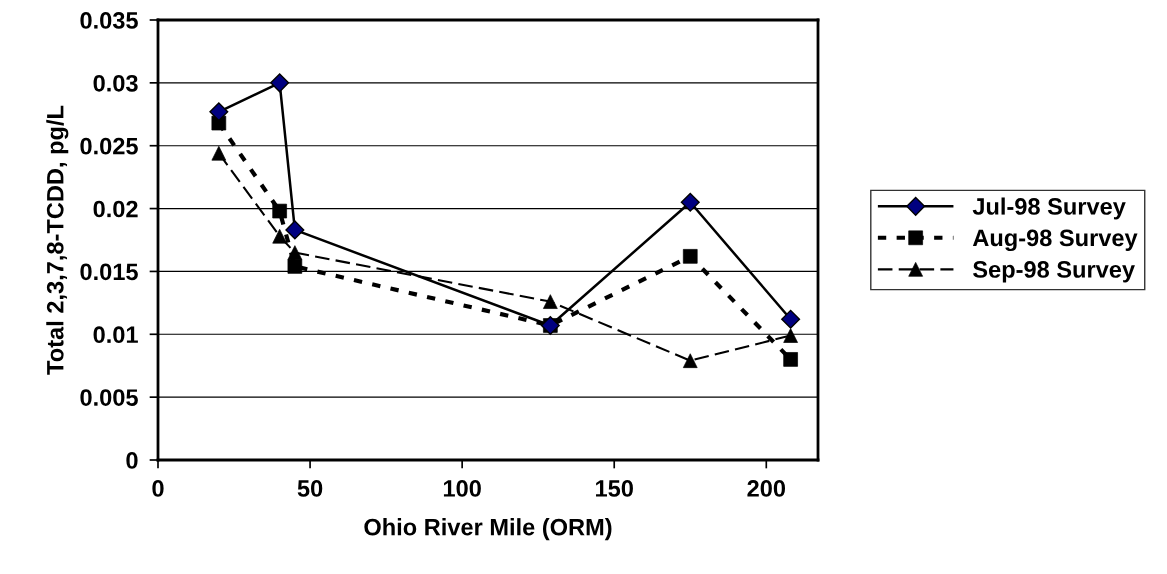 The height and width of the screenshot is (574, 1167). What do you see at coordinates (462, 488) in the screenshot?
I see `x-tick-label: 100` at bounding box center [462, 488].